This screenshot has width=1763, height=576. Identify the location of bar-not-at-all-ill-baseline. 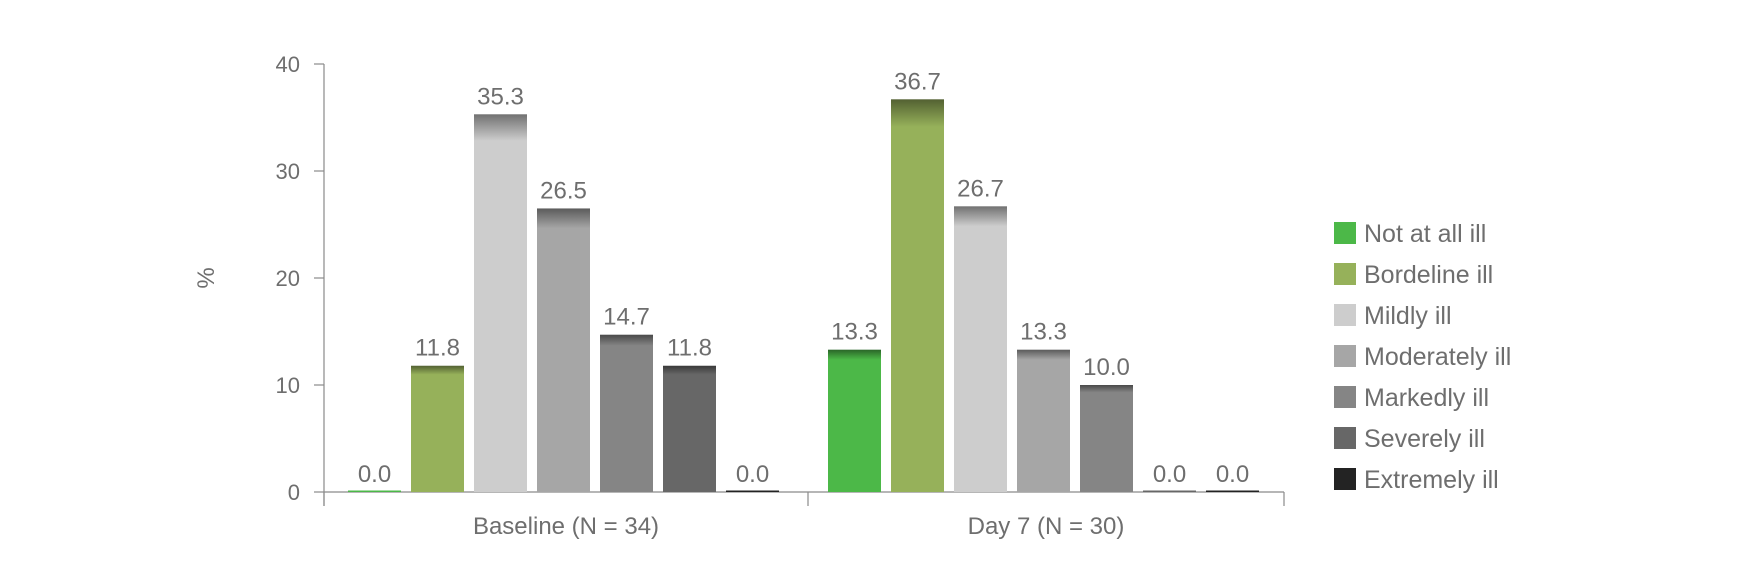
(374, 491).